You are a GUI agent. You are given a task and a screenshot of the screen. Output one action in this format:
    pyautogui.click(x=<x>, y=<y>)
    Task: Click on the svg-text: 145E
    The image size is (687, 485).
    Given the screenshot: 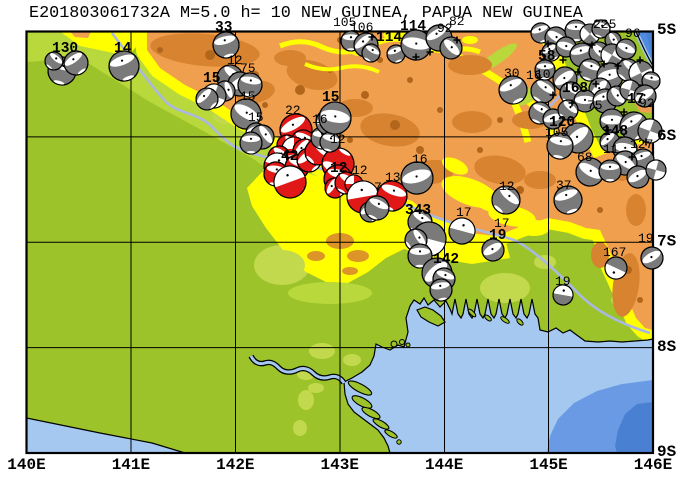 What is the action you would take?
    pyautogui.click(x=548, y=465)
    